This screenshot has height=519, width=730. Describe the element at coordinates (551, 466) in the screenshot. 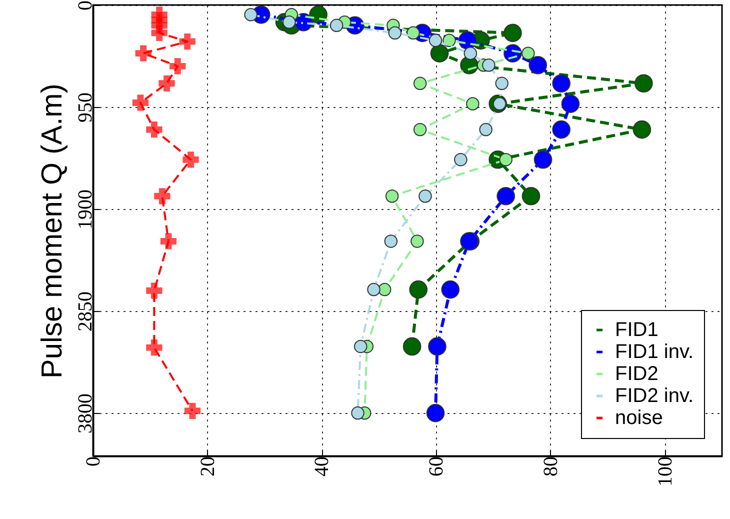

I see `x-tick-label: 80` at that location.